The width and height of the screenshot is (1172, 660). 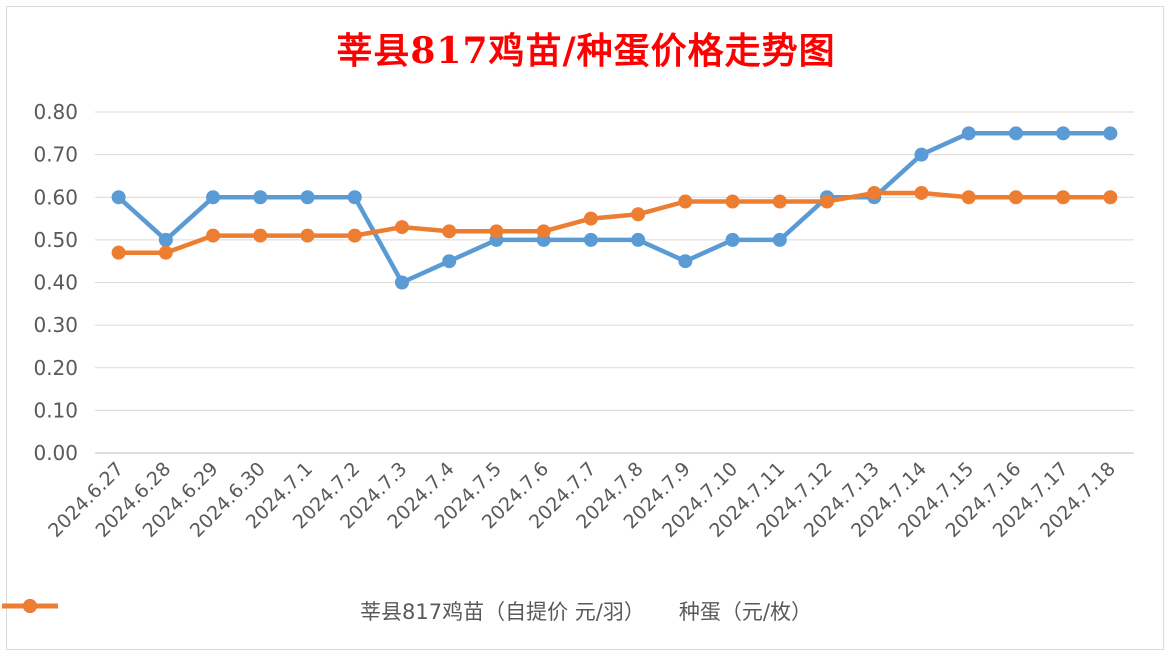 What do you see at coordinates (586, 51) in the screenshot?
I see `chart-title: 莘县817鸡苗/种蛋价格走势图` at bounding box center [586, 51].